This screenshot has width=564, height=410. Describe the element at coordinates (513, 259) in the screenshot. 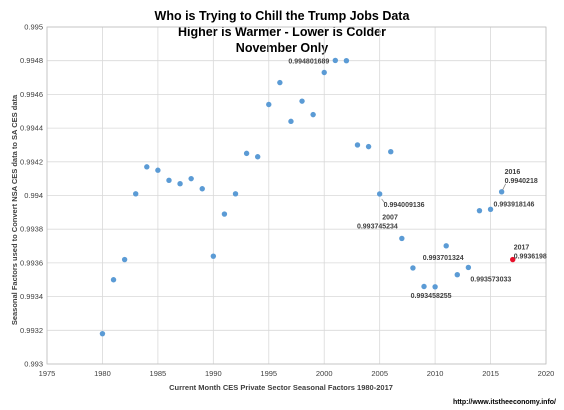

I see `data-point-highlight` at that location.